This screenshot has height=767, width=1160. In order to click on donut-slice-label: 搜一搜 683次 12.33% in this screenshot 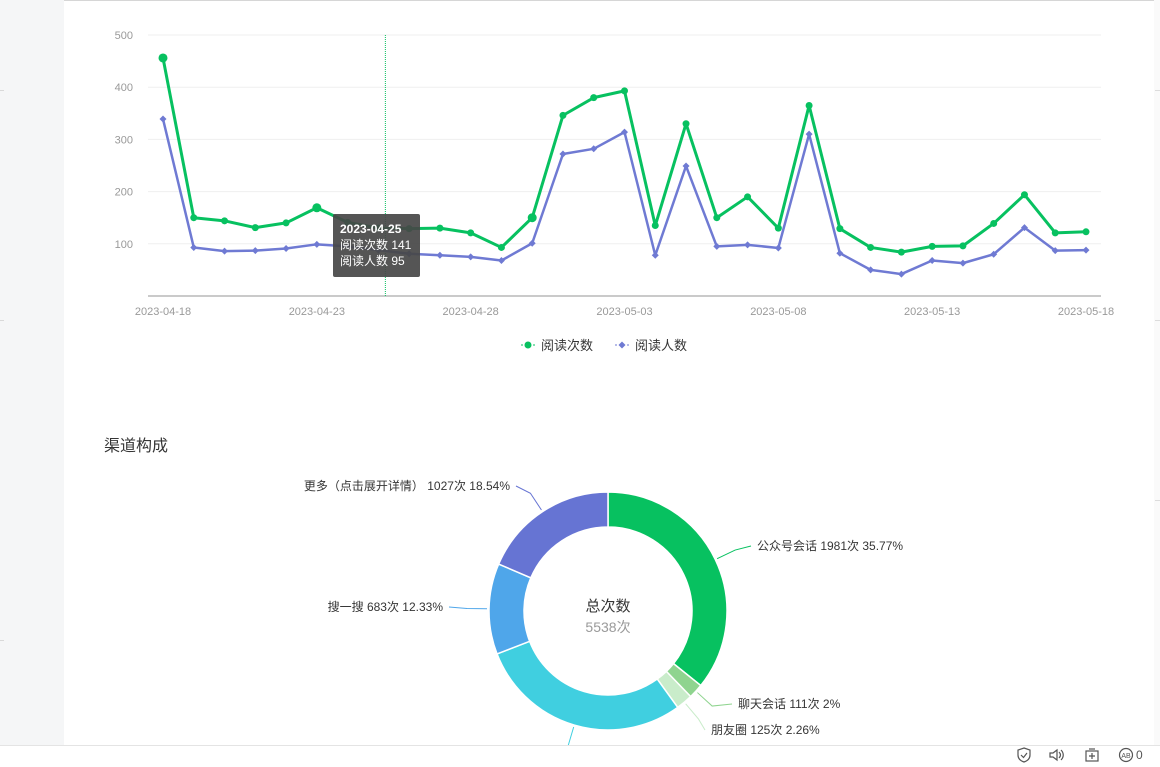, I will do `click(386, 606)`.